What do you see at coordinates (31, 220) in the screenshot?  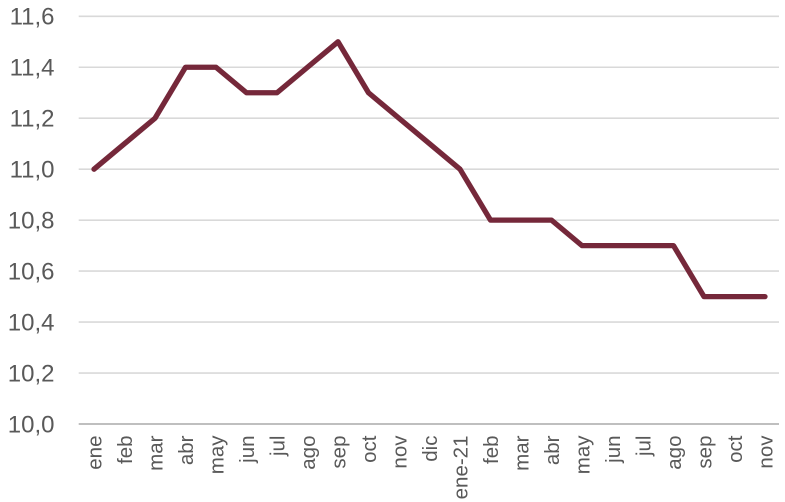 I see `svg-text: 10,8` at bounding box center [31, 220].